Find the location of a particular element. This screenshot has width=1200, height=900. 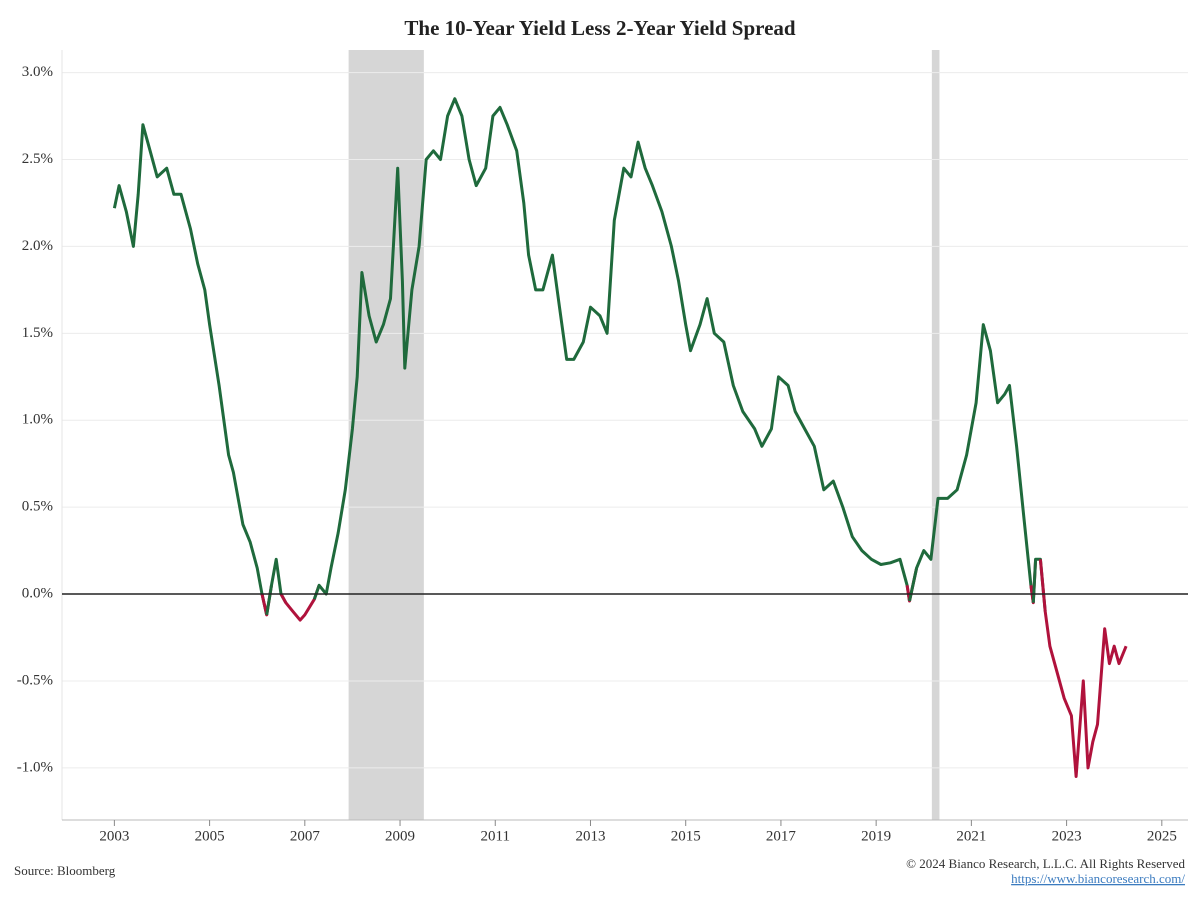

x-tick-label: 2015 is located at coordinates (686, 836).